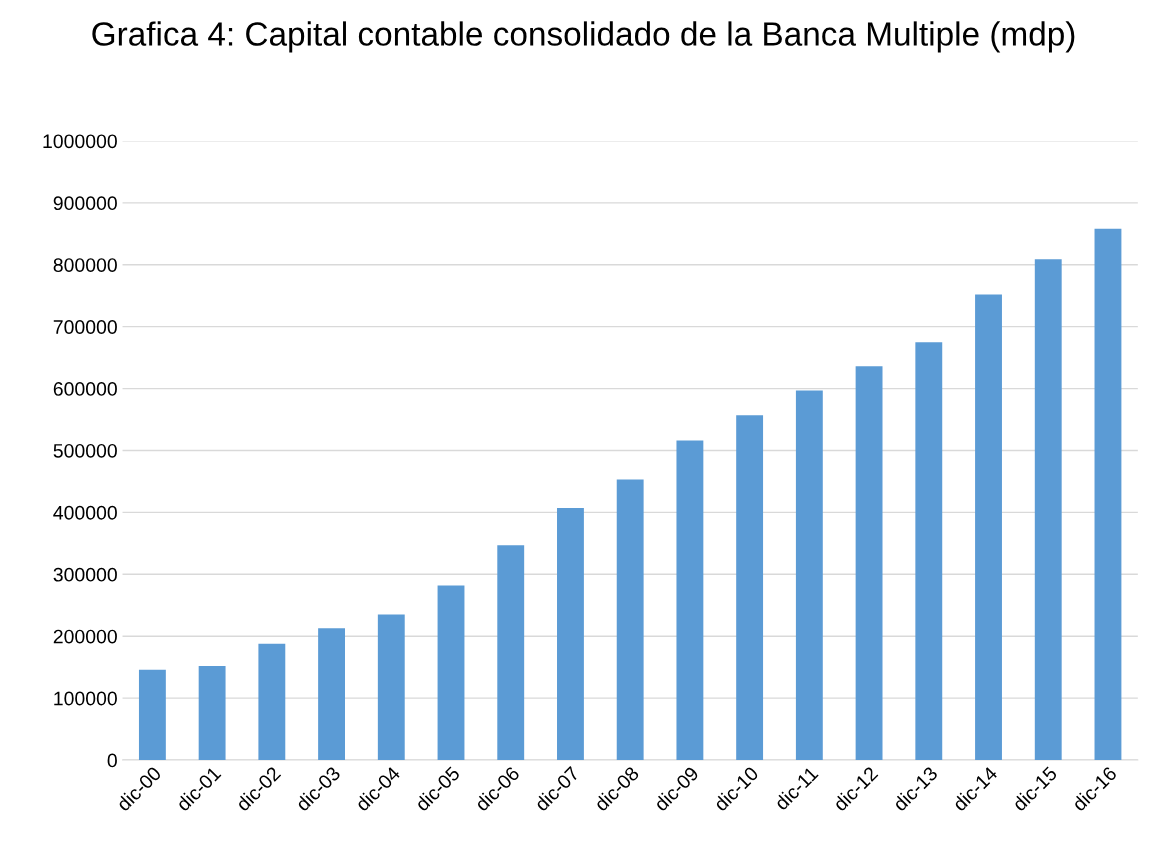 This screenshot has width=1167, height=854. Describe the element at coordinates (85, 450) in the screenshot. I see `y-tick-label: 500000` at that location.